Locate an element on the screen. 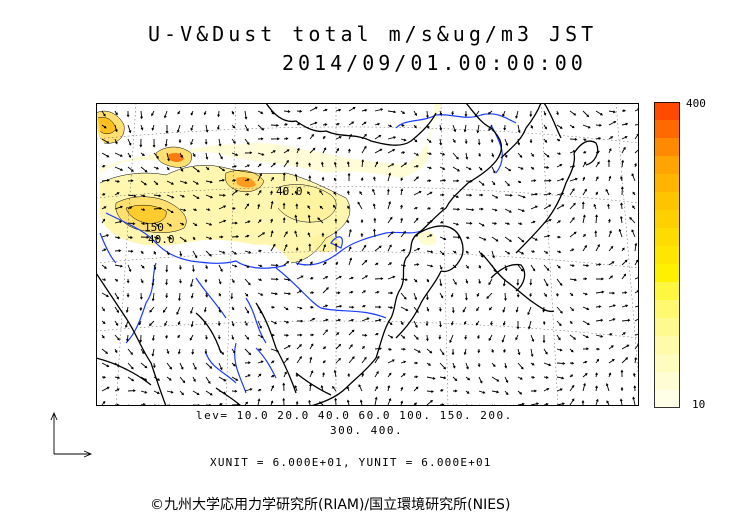 The image size is (752, 532). unit-vector-arrows-icon is located at coordinates (71, 434).